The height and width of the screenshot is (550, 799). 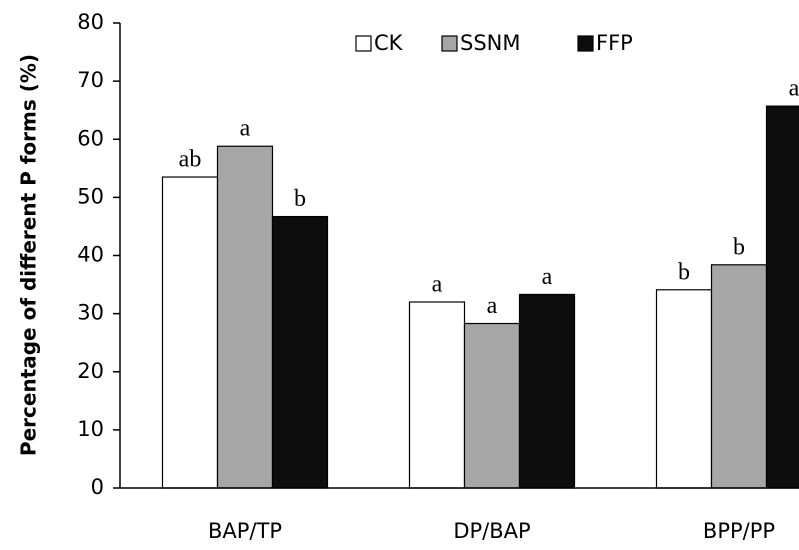 What do you see at coordinates (490, 43) in the screenshot?
I see `legend-label: SSNM` at bounding box center [490, 43].